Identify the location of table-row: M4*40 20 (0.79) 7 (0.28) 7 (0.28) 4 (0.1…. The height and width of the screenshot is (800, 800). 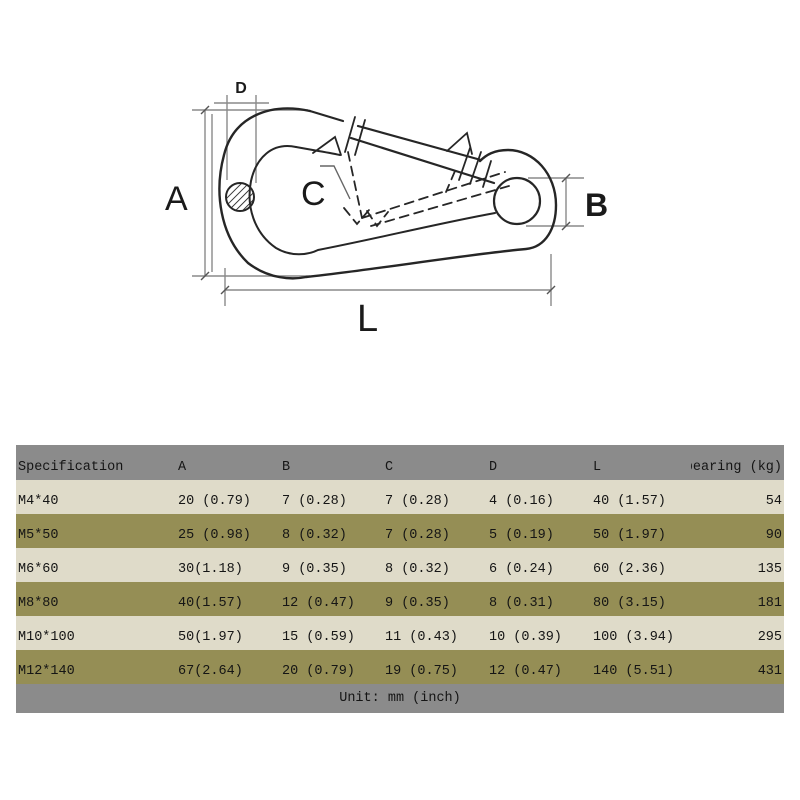
(400, 497).